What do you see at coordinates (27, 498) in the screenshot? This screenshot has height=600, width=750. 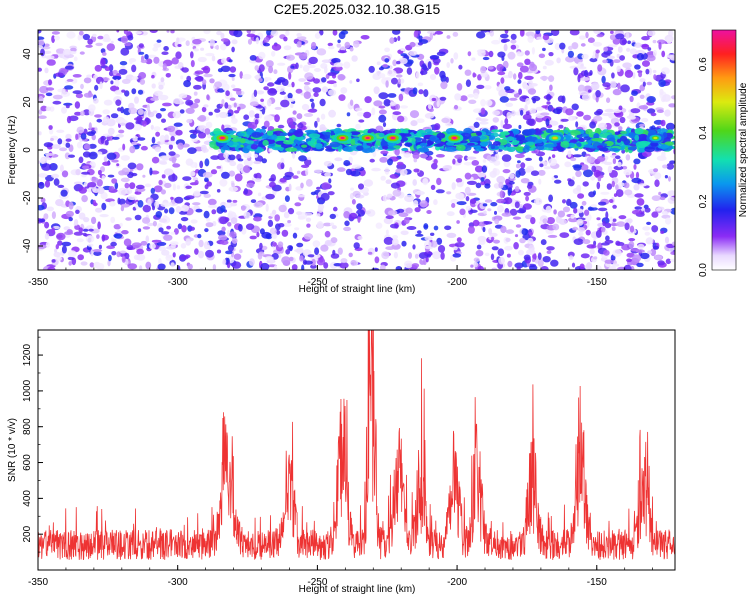 I see `y-tick-label: 400` at bounding box center [27, 498].